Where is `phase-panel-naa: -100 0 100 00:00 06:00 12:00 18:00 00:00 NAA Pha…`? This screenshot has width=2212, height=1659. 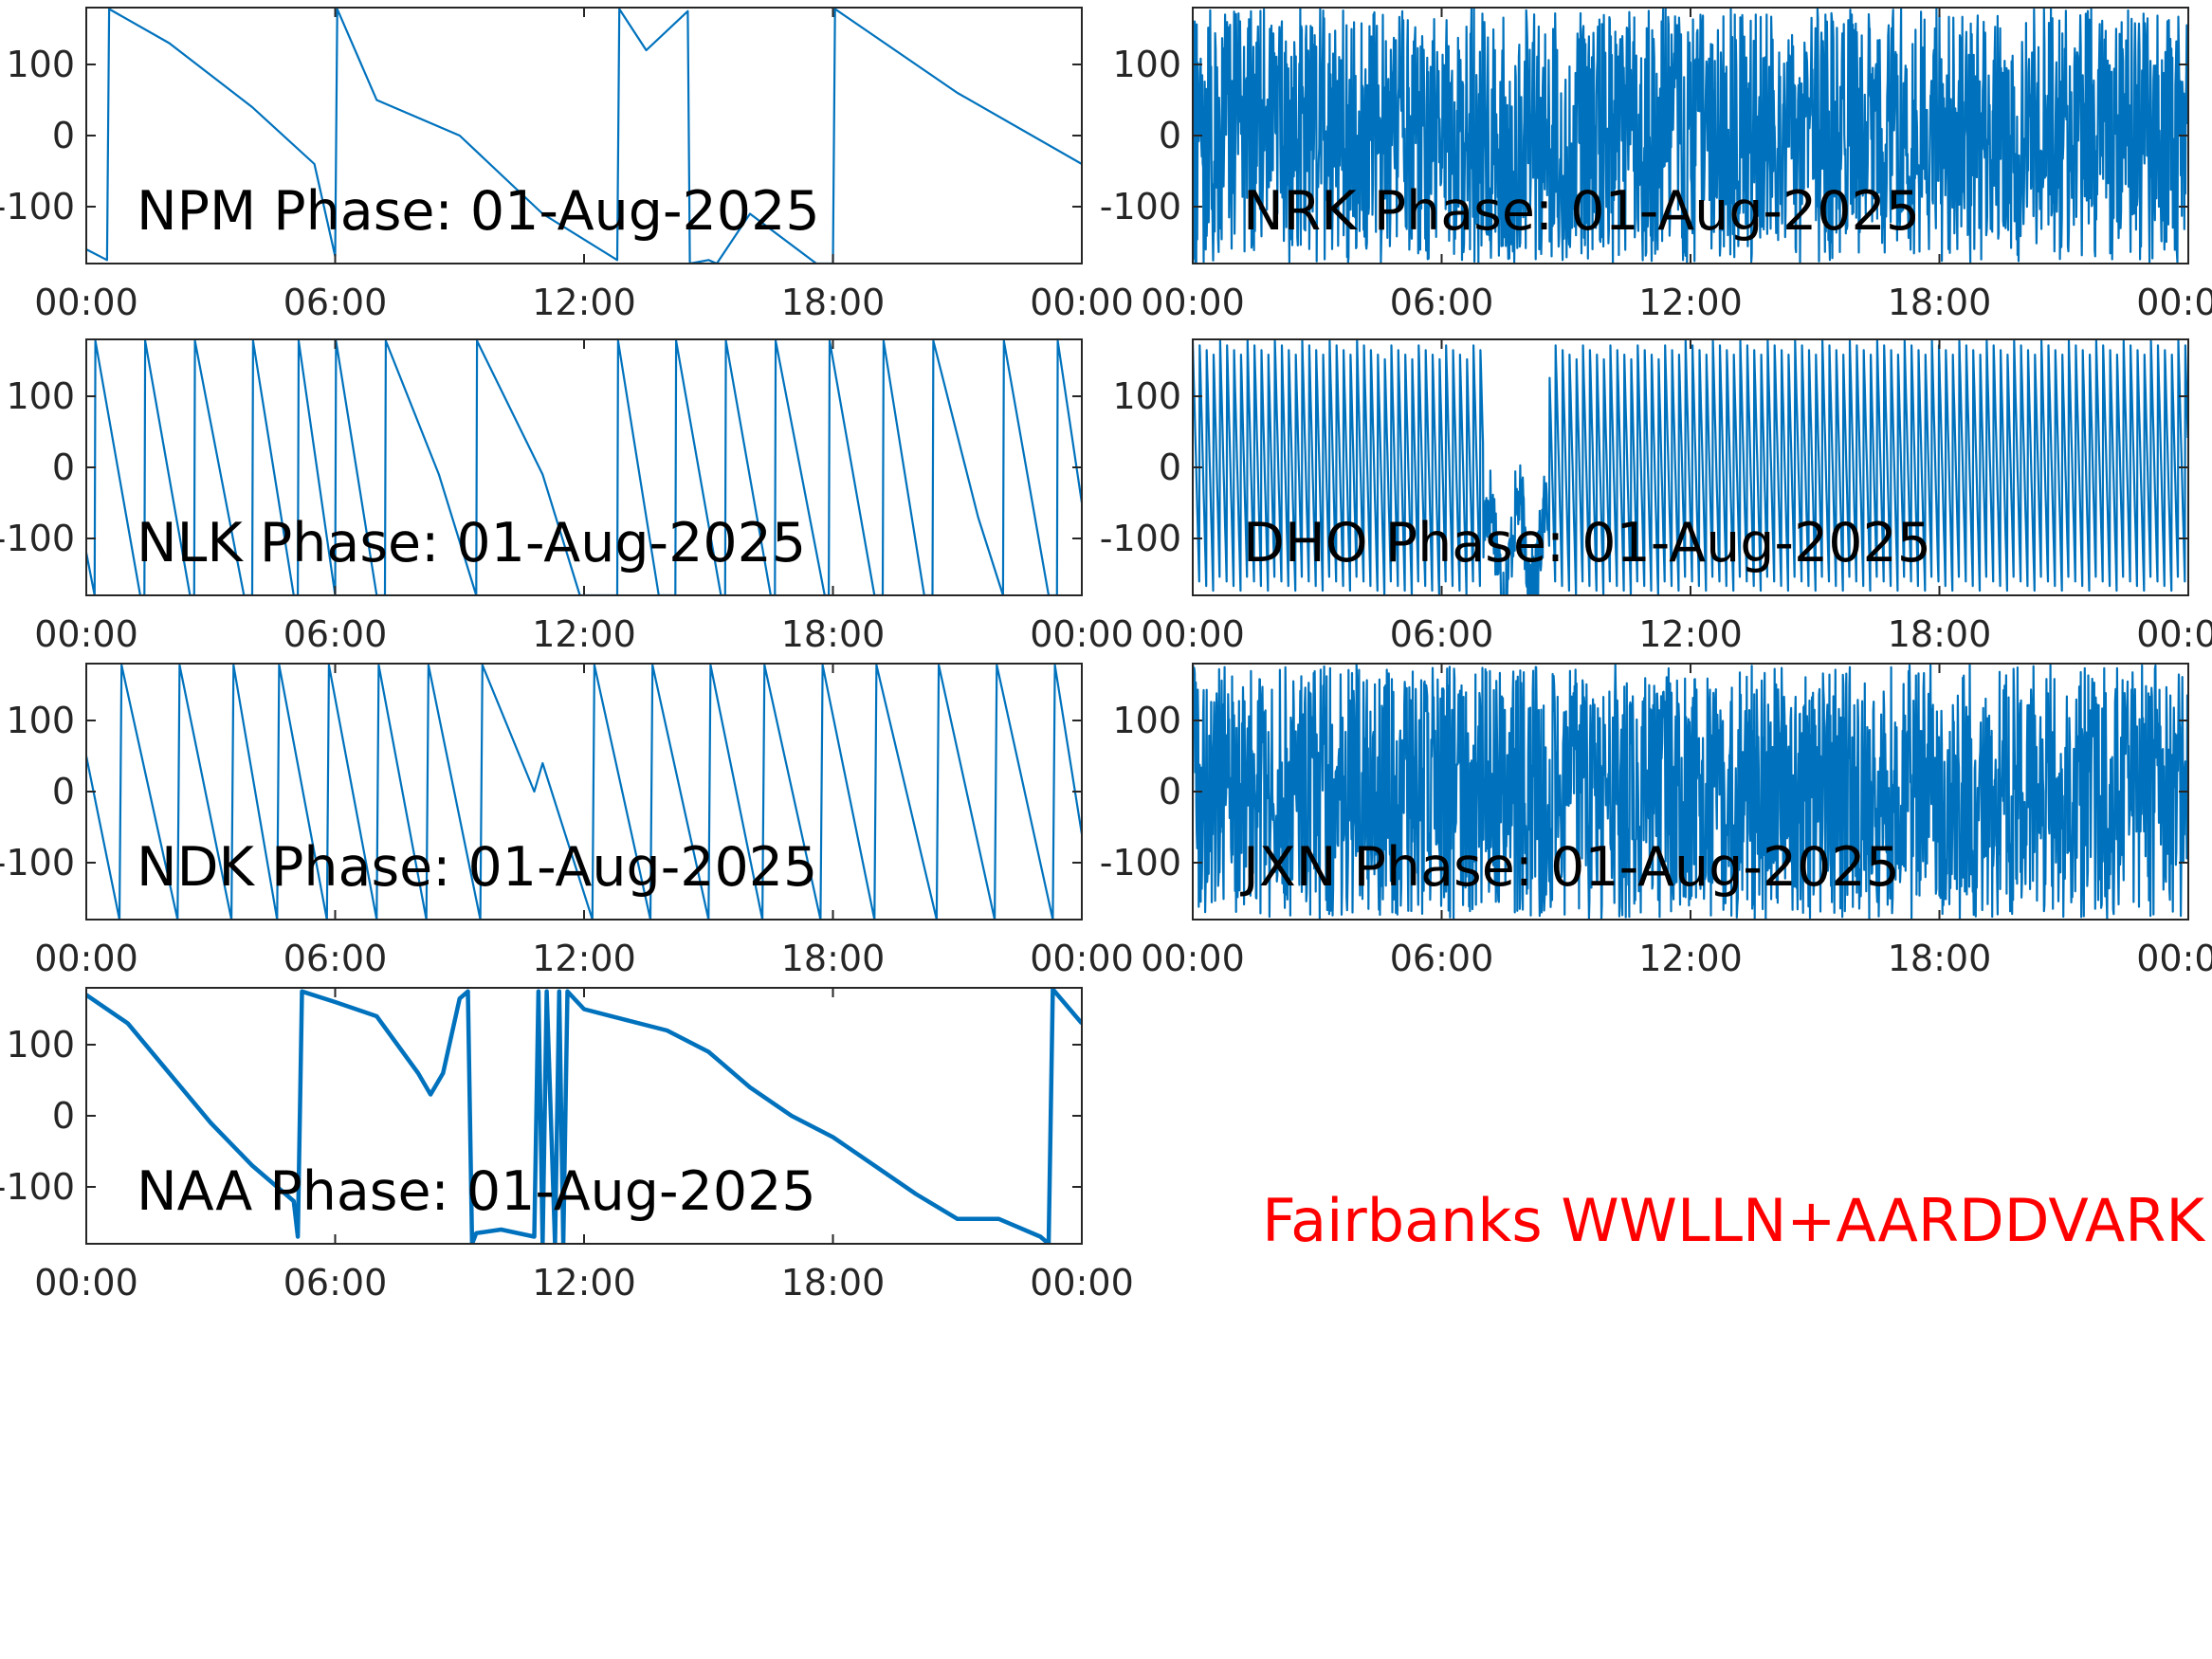 phase-panel-naa: -100 0 100 00:00 06:00 12:00 18:00 00:00 NAA Pha… is located at coordinates (567, 1145).